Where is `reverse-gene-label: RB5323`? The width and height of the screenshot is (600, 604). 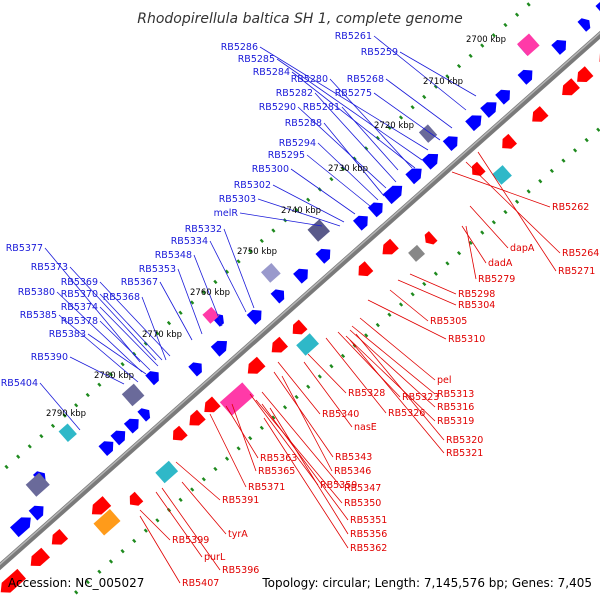
reverse-gene-label: RB5323 is located at coordinates (420, 397).